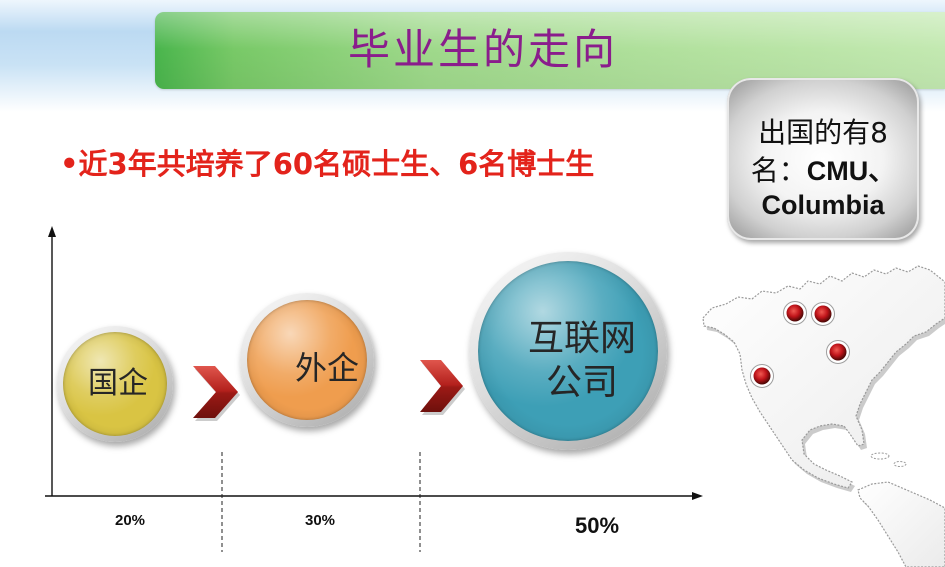 This screenshot has width=945, height=567. I want to click on callout-line-prefix: 名：, so click(778, 170).